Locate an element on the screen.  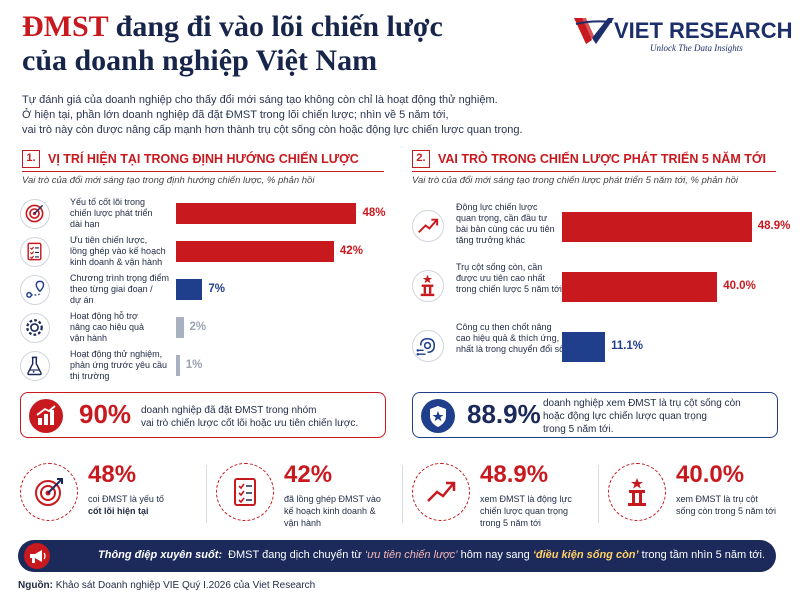
stat-text-line: chiến lược quan trọng is located at coordinates (524, 511).